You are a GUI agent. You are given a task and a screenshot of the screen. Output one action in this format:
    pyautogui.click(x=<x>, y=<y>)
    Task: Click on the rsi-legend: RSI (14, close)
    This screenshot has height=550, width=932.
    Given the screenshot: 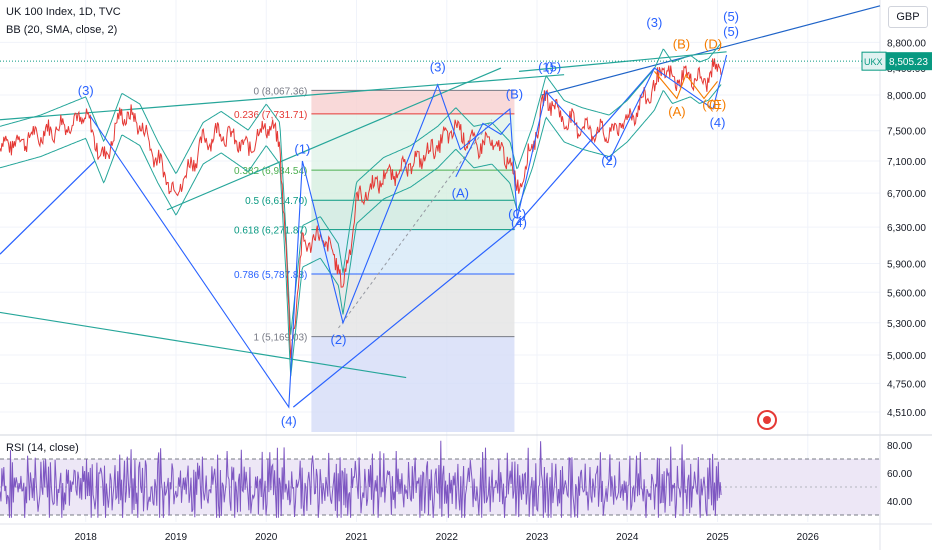 What is the action you would take?
    pyautogui.click(x=42, y=448)
    